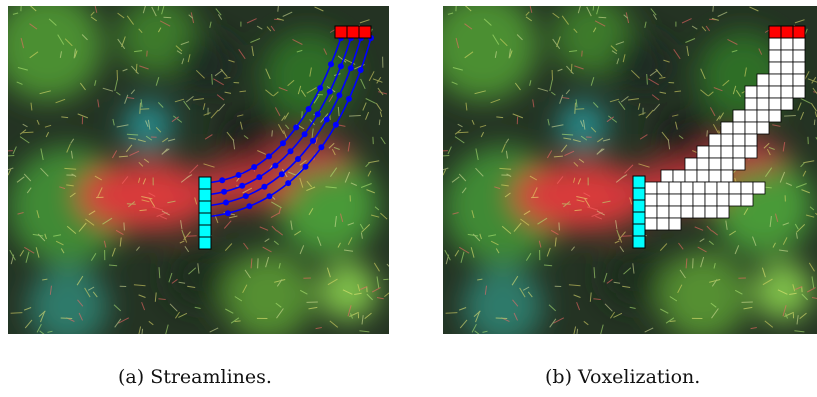 The width and height of the screenshot is (817, 397). Describe the element at coordinates (195, 377) in the screenshot. I see `caption-streamlines: (a) Streamlines.` at that location.